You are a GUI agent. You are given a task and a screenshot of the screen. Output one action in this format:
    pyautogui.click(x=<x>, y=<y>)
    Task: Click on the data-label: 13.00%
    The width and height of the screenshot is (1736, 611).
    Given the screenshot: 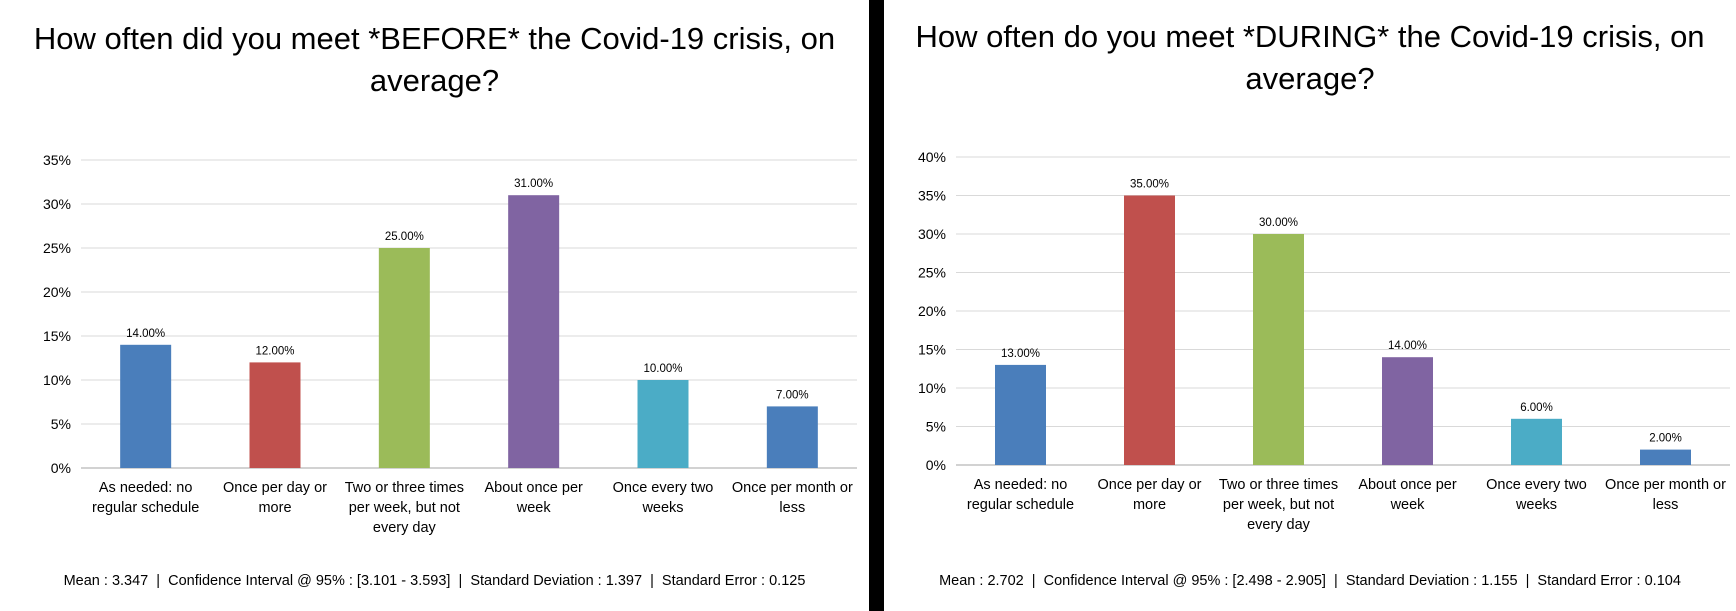 What is the action you would take?
    pyautogui.click(x=1020, y=354)
    